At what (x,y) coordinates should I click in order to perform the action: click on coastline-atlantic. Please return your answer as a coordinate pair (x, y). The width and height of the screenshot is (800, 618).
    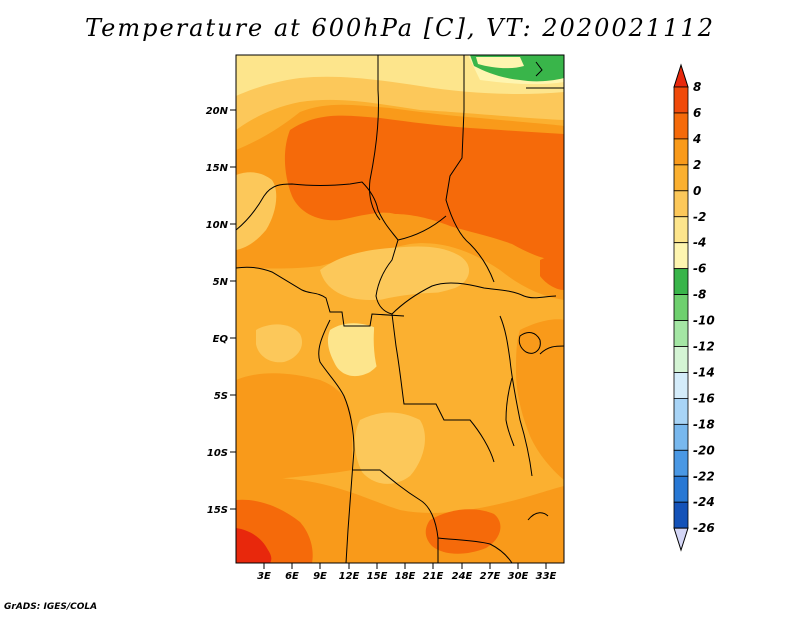
    Looking at the image, I should click on (336, 441).